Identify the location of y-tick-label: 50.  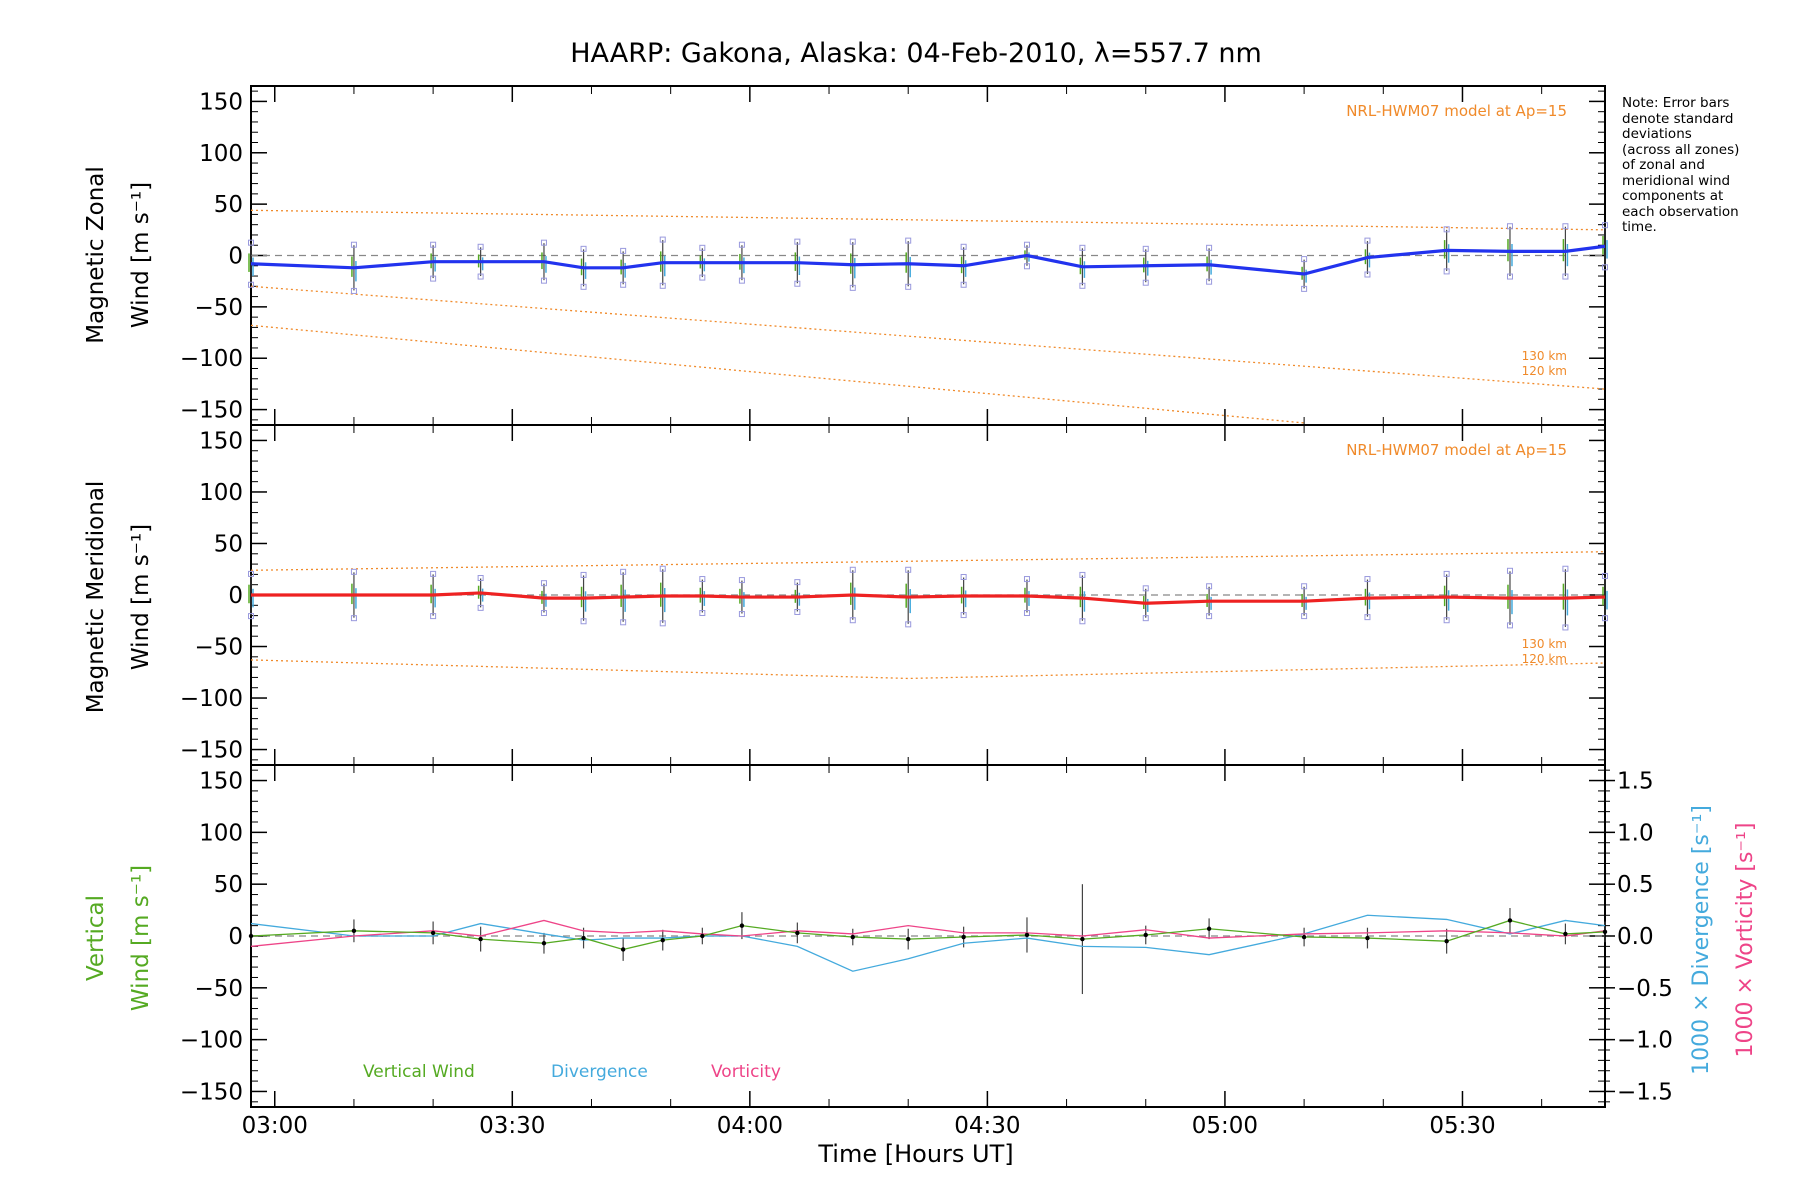
(228, 544).